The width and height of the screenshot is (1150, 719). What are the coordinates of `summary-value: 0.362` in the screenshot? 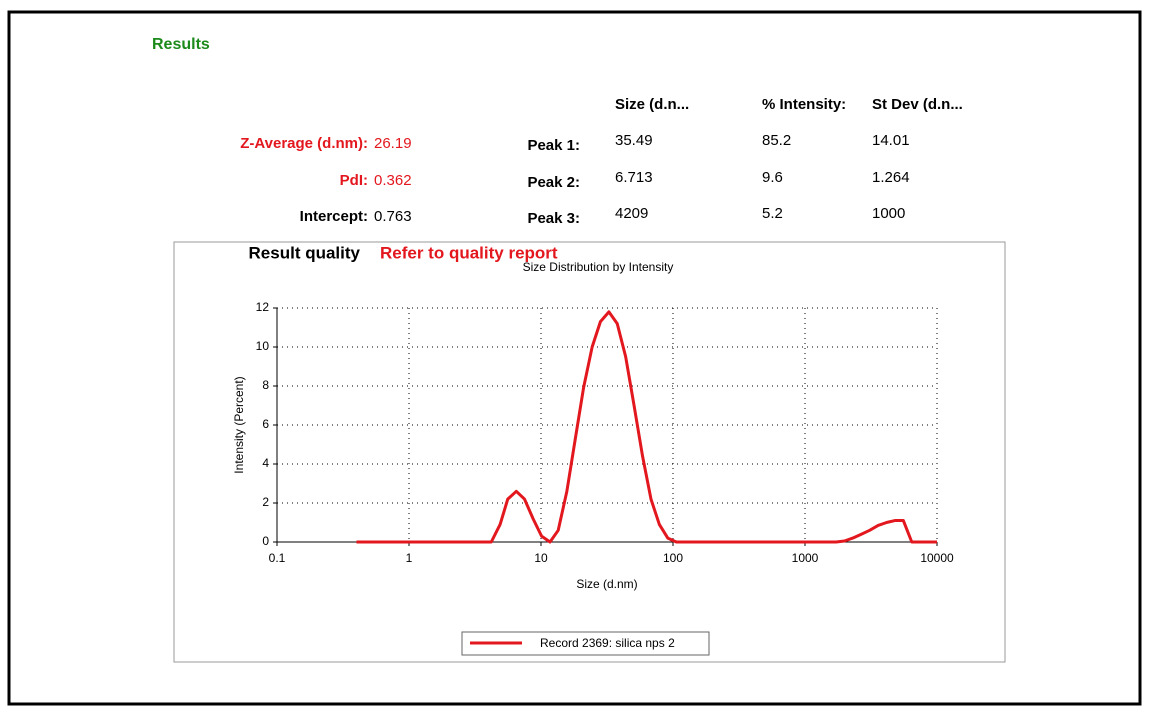 It's located at (393, 180).